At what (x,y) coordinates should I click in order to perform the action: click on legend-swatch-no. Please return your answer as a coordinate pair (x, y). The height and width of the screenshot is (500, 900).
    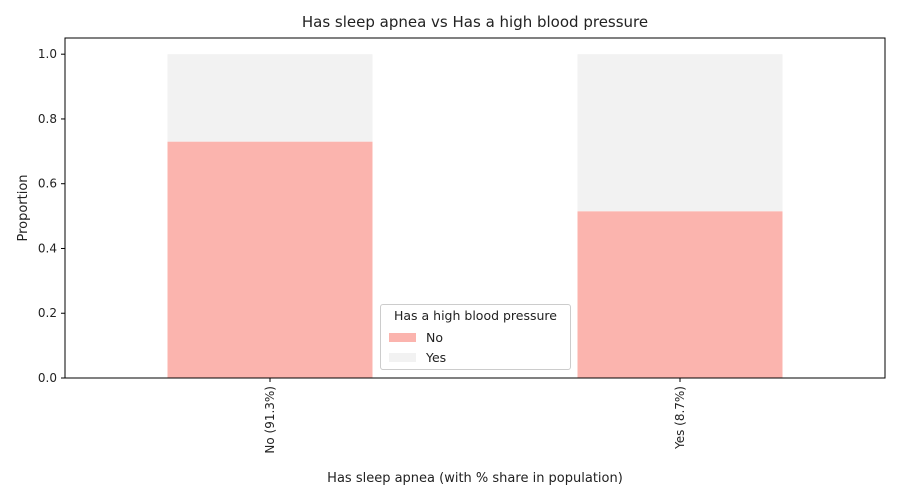
    Looking at the image, I should click on (402, 337).